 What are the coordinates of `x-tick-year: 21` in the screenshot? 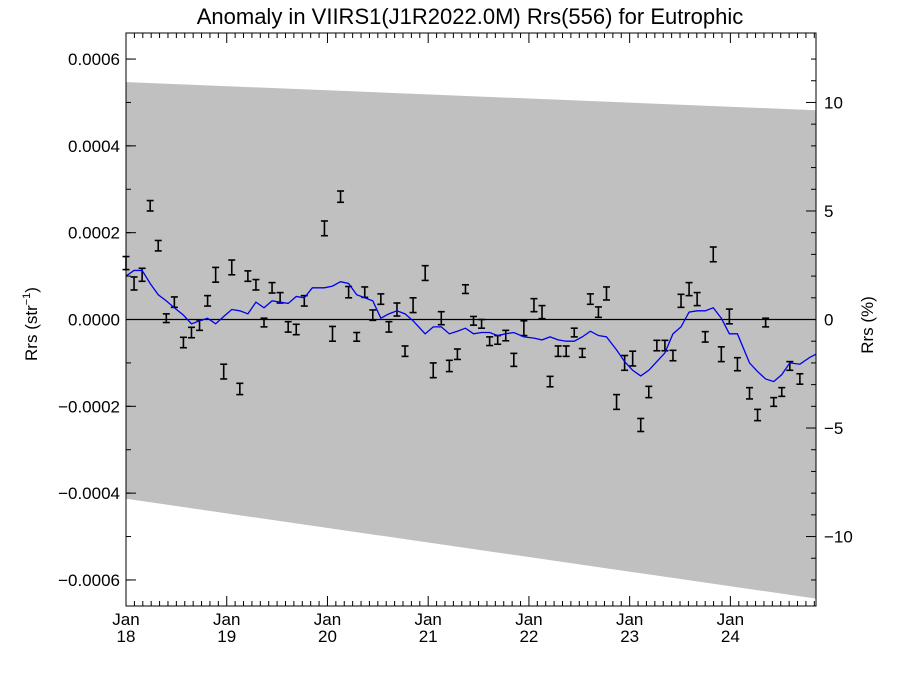 It's located at (428, 636).